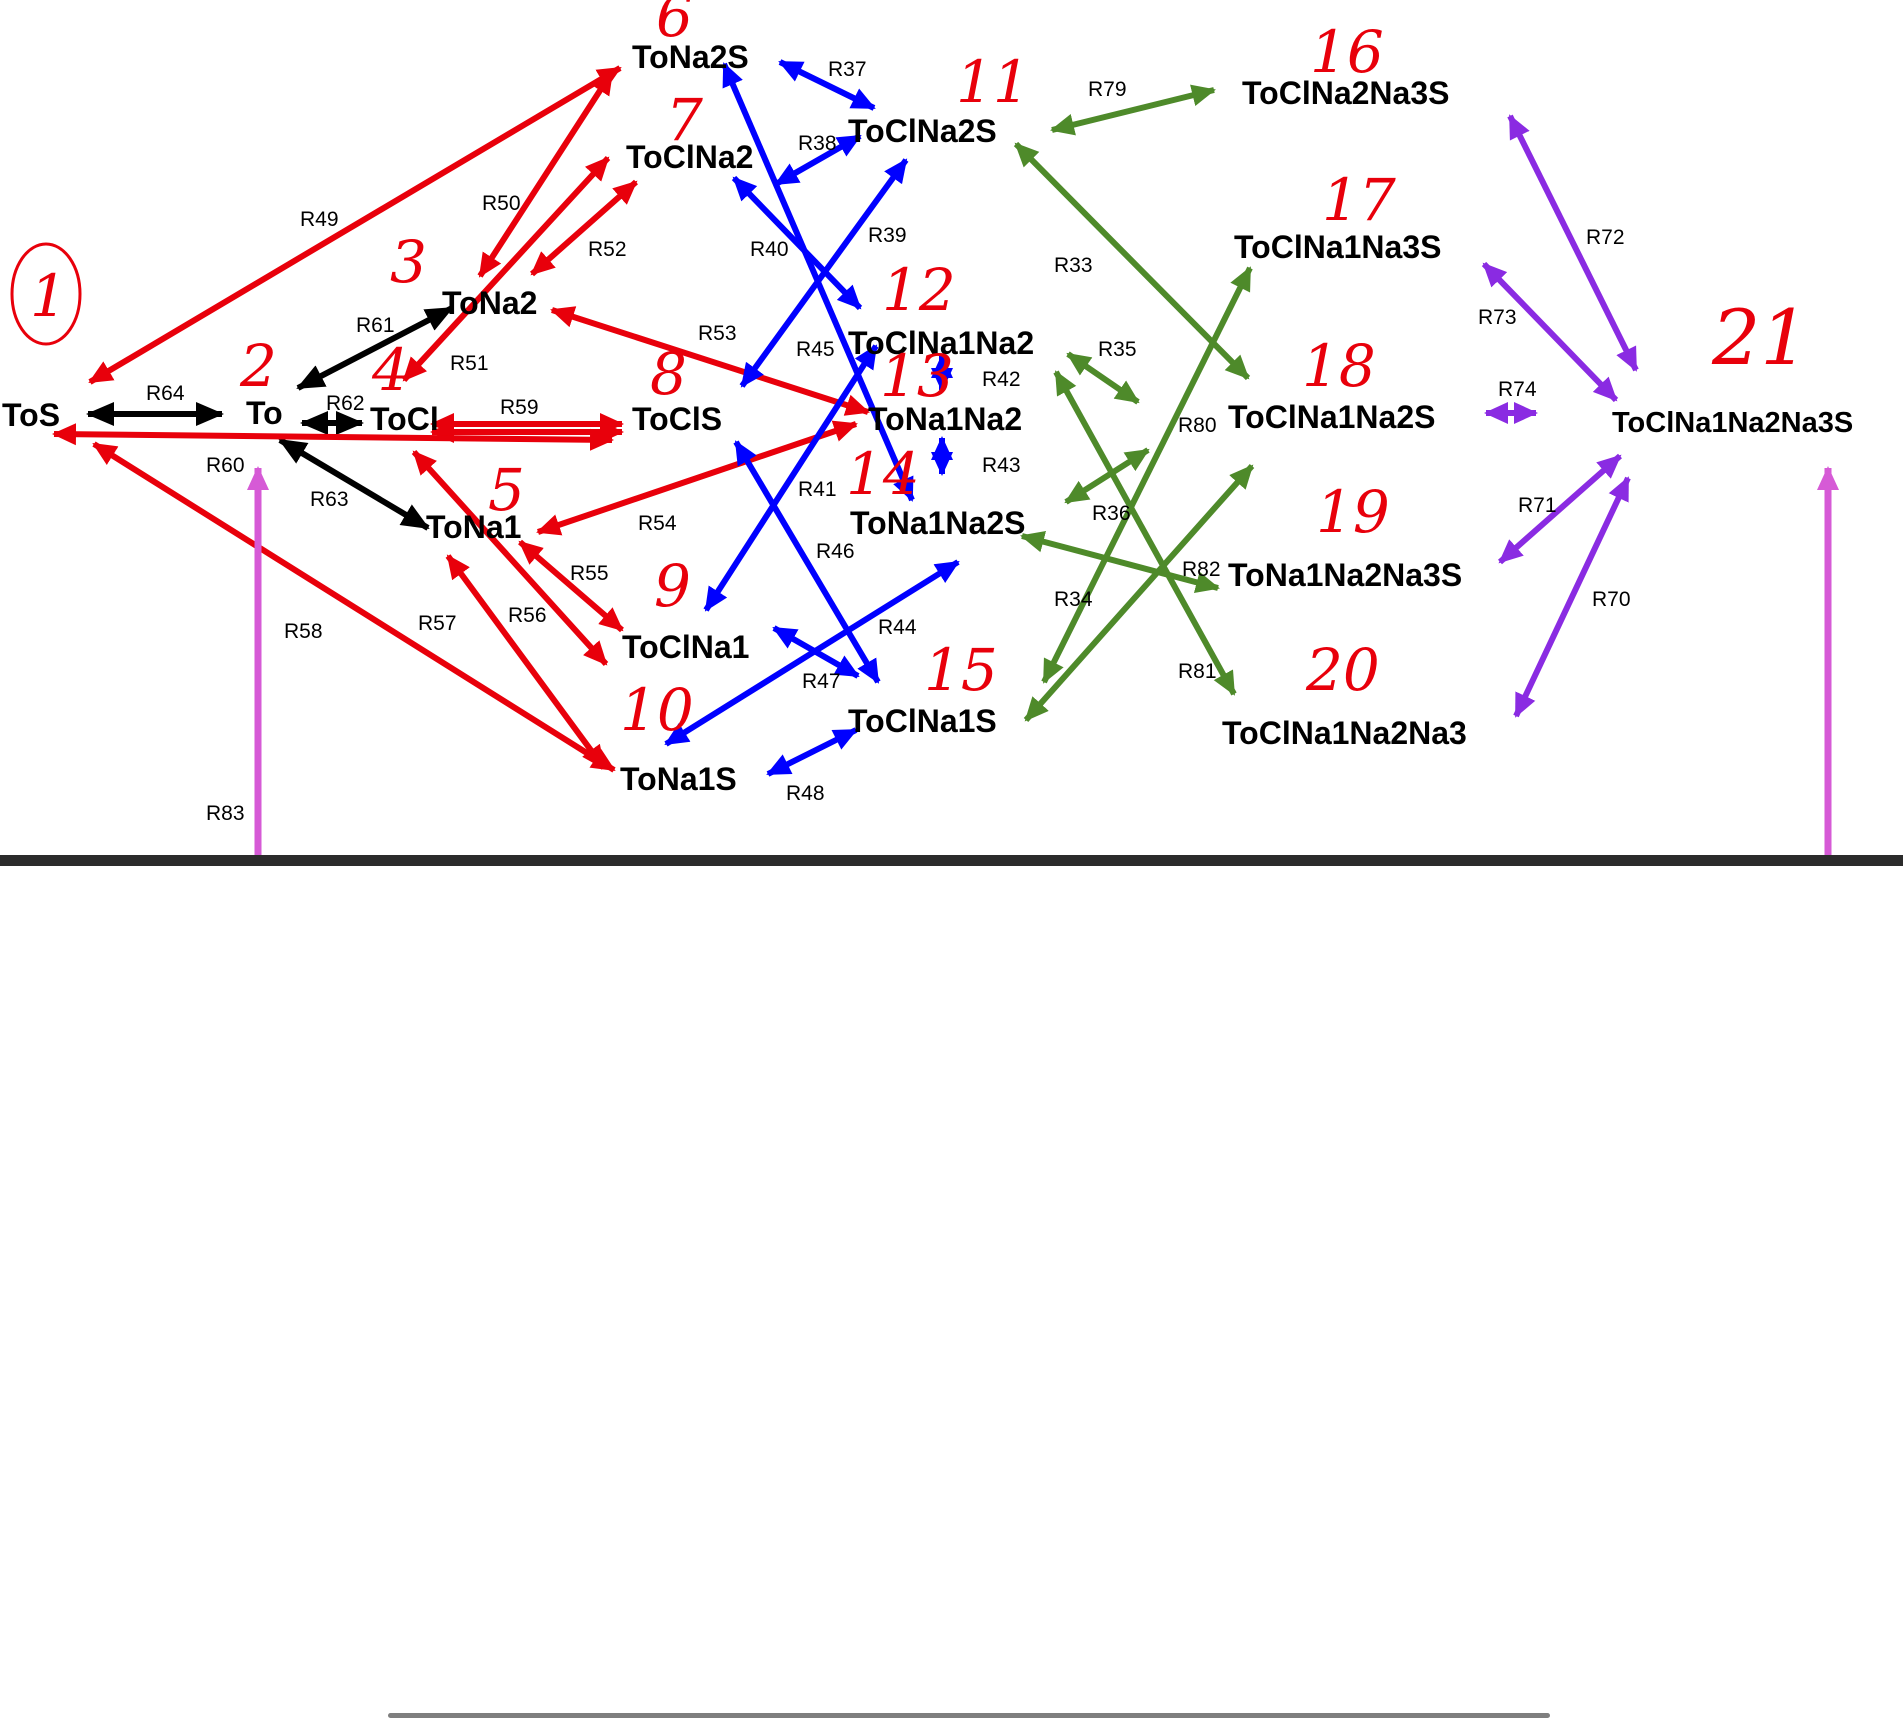 The height and width of the screenshot is (1718, 1903). What do you see at coordinates (526, 662) in the screenshot?
I see `arrow-R57` at bounding box center [526, 662].